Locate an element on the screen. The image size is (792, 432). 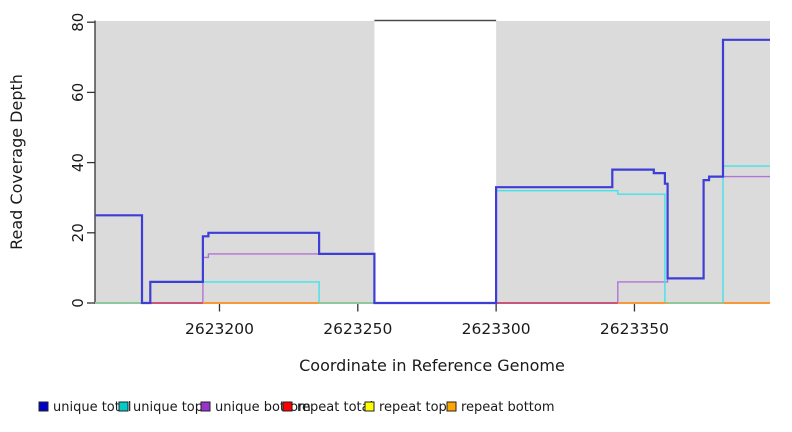
legend-label: repeat total is located at coordinates (335, 407).